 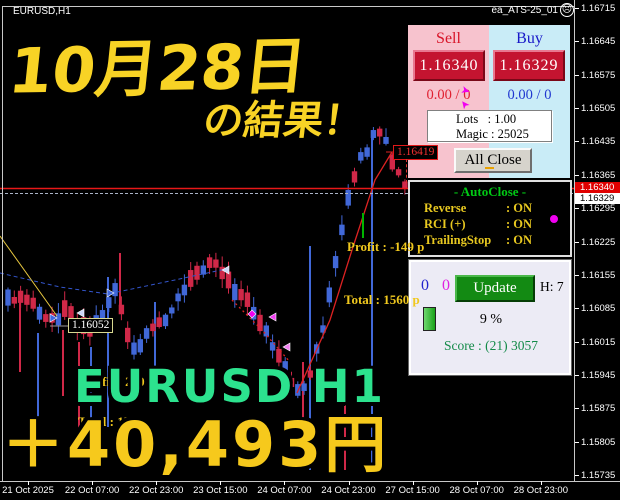 I want to click on low-price-tag: 1.16052, so click(x=91, y=325).